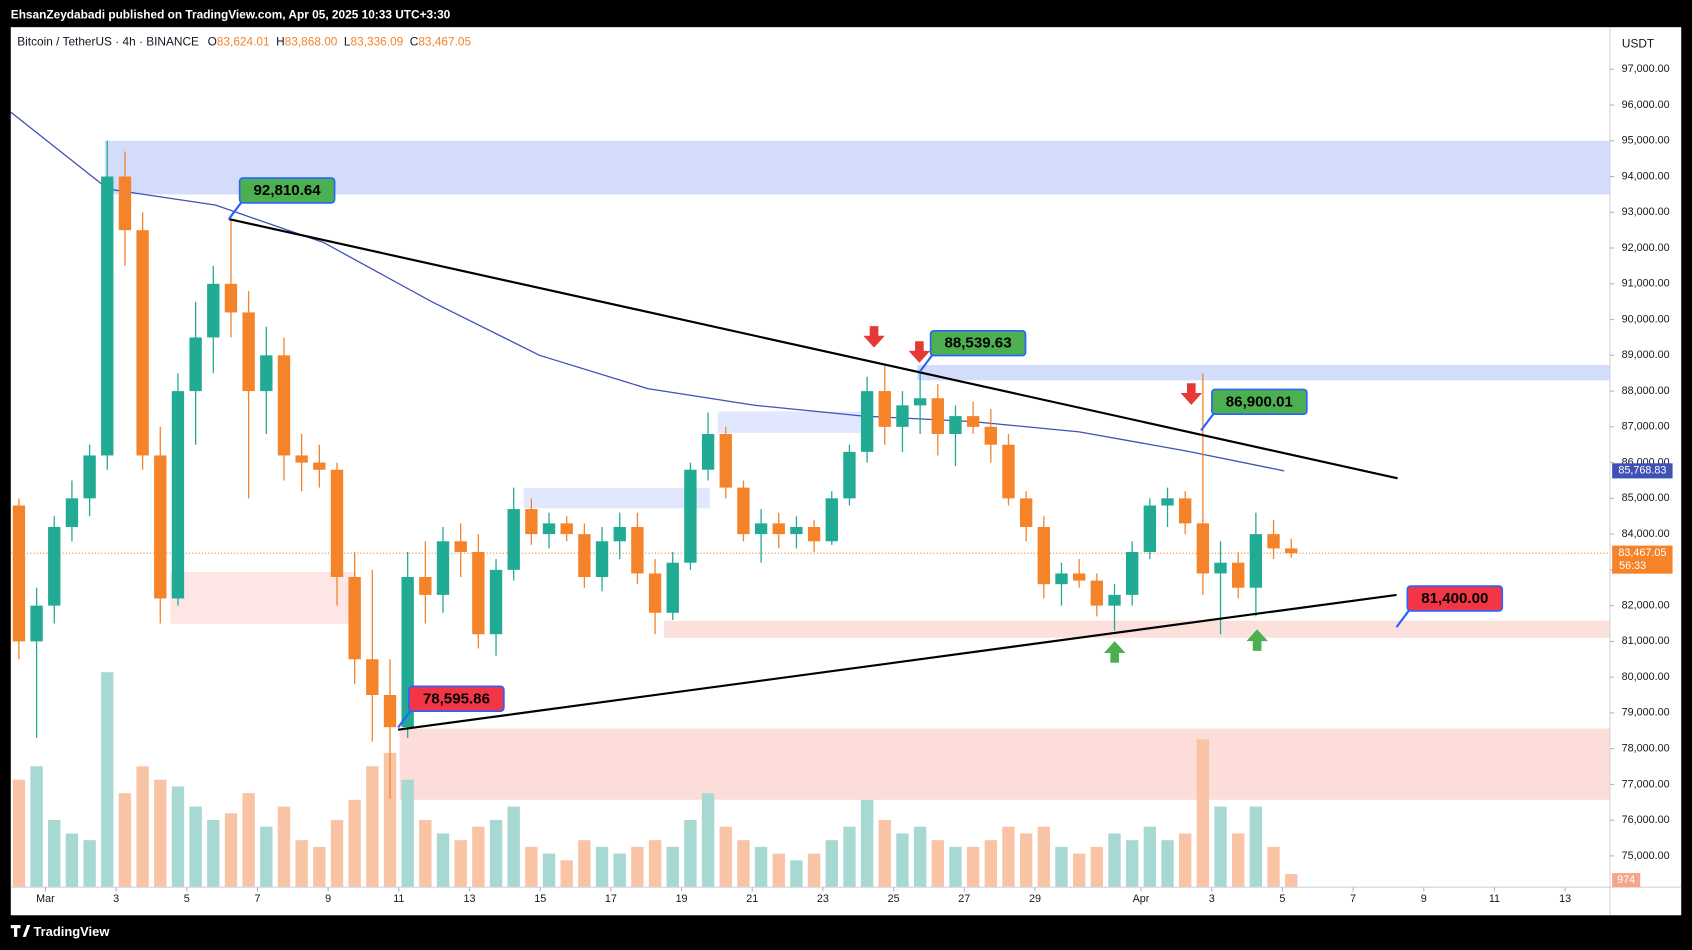 This screenshot has height=950, width=1692. Describe the element at coordinates (108, 41) in the screenshot. I see `symbol: Bitcoin / TetherUS · 4h · BINANCE` at that location.